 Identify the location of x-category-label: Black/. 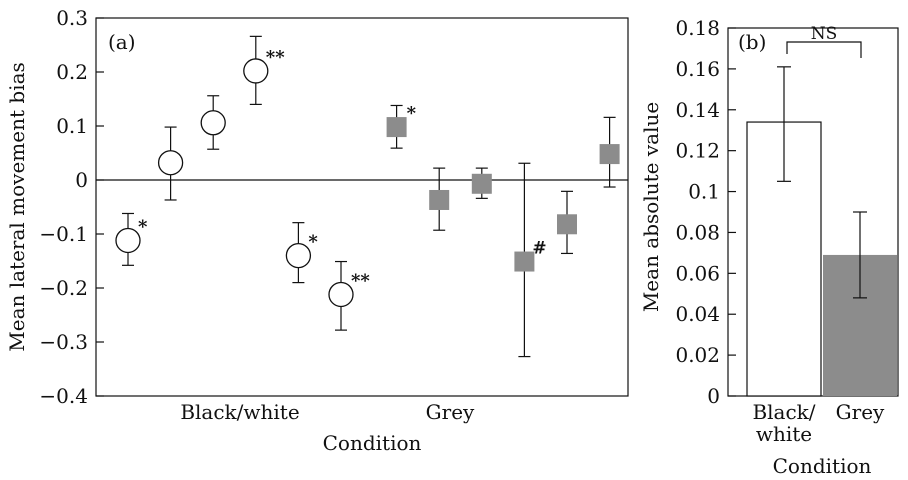
(783, 412).